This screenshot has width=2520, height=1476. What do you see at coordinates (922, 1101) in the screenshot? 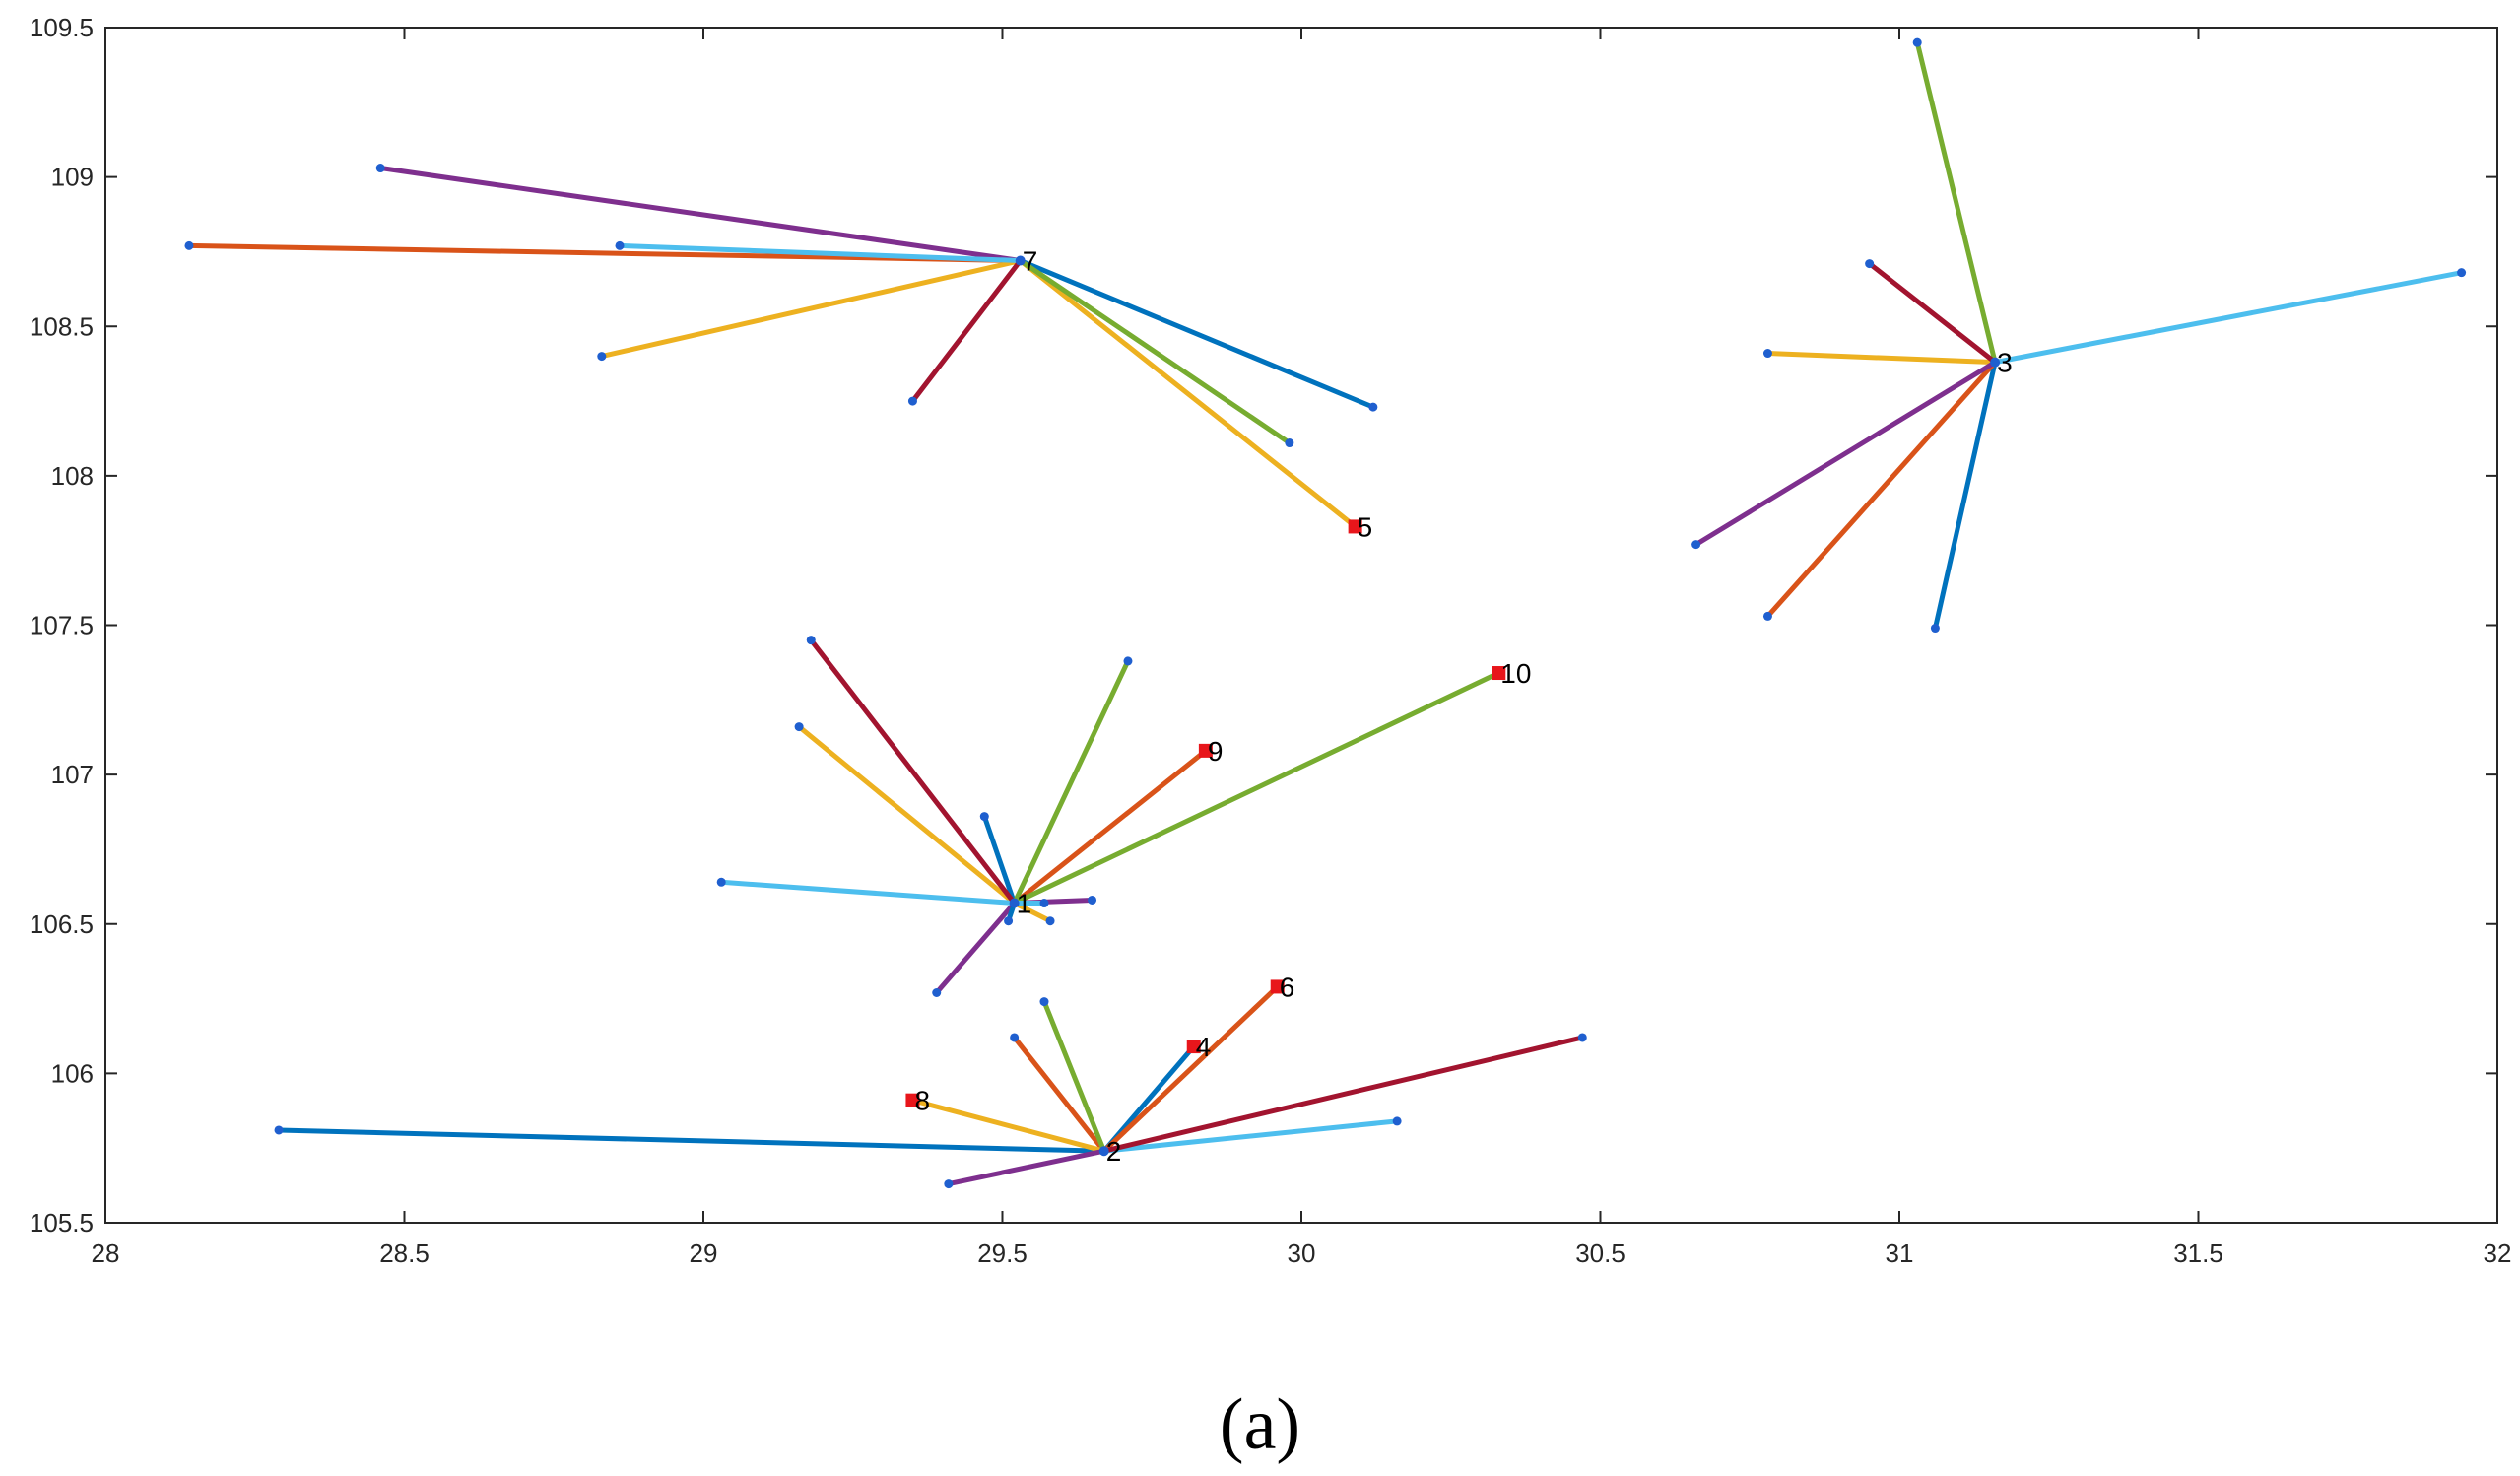
I see `node-label-8: 8` at bounding box center [922, 1101].